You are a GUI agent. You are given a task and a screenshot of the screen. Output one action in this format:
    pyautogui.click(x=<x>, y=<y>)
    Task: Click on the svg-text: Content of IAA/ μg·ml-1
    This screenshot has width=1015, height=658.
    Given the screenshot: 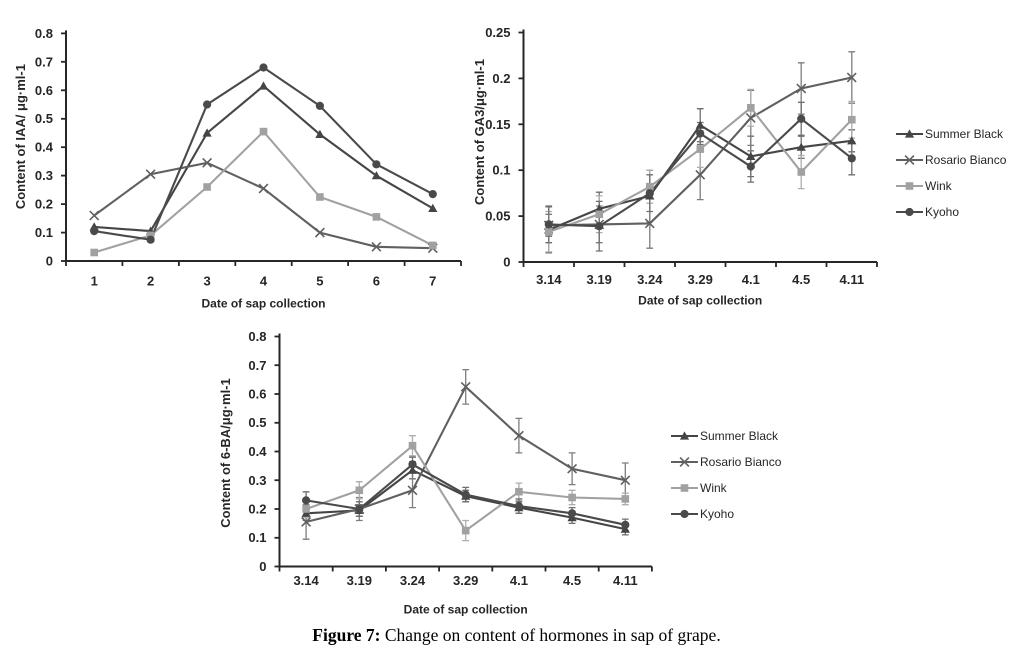 What is the action you would take?
    pyautogui.click(x=20, y=136)
    